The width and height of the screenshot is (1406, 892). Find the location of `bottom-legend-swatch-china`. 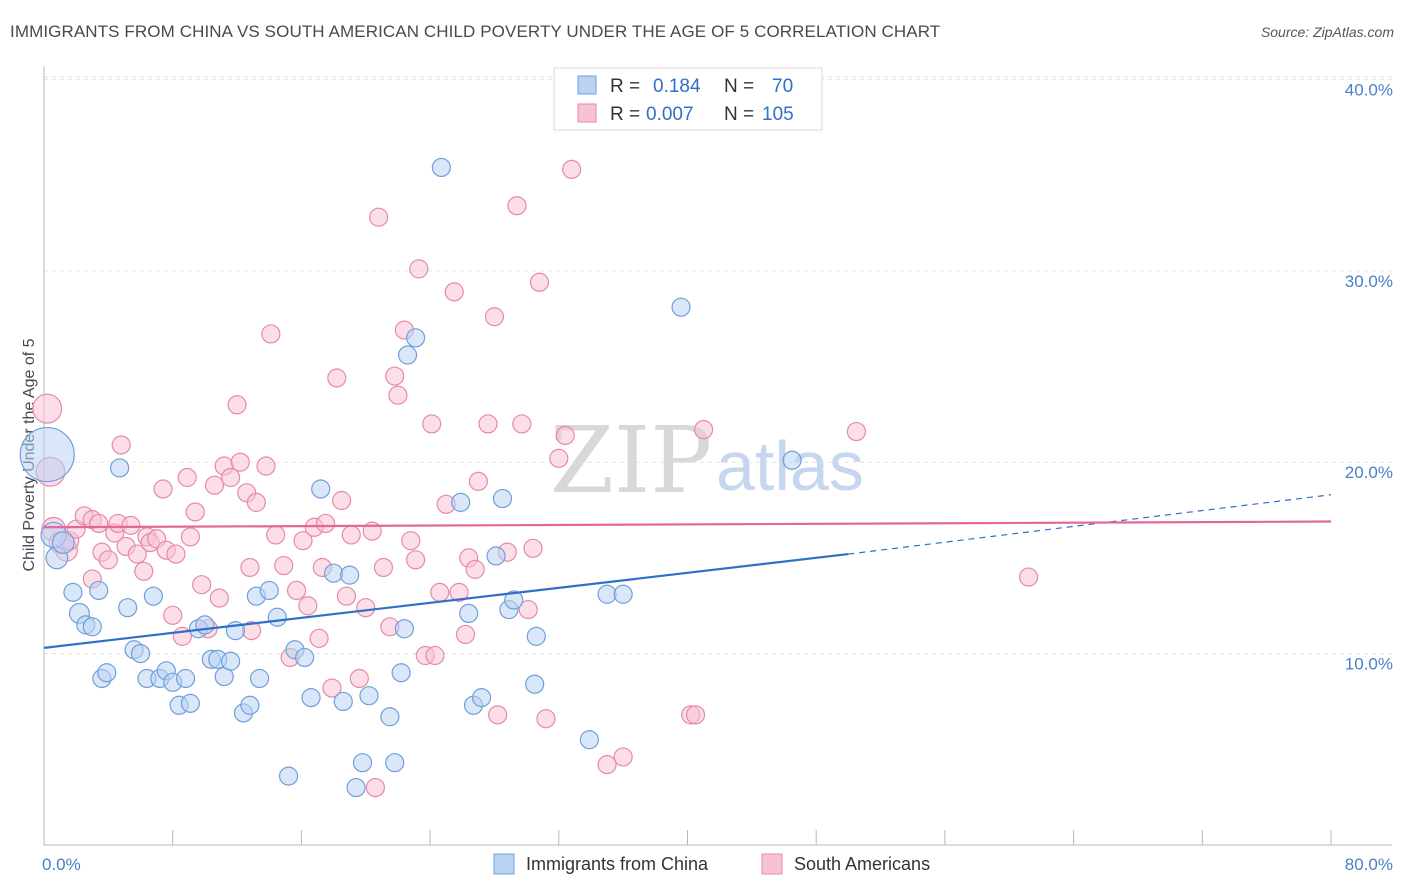

bottom-legend-swatch-china is located at coordinates (504, 864).